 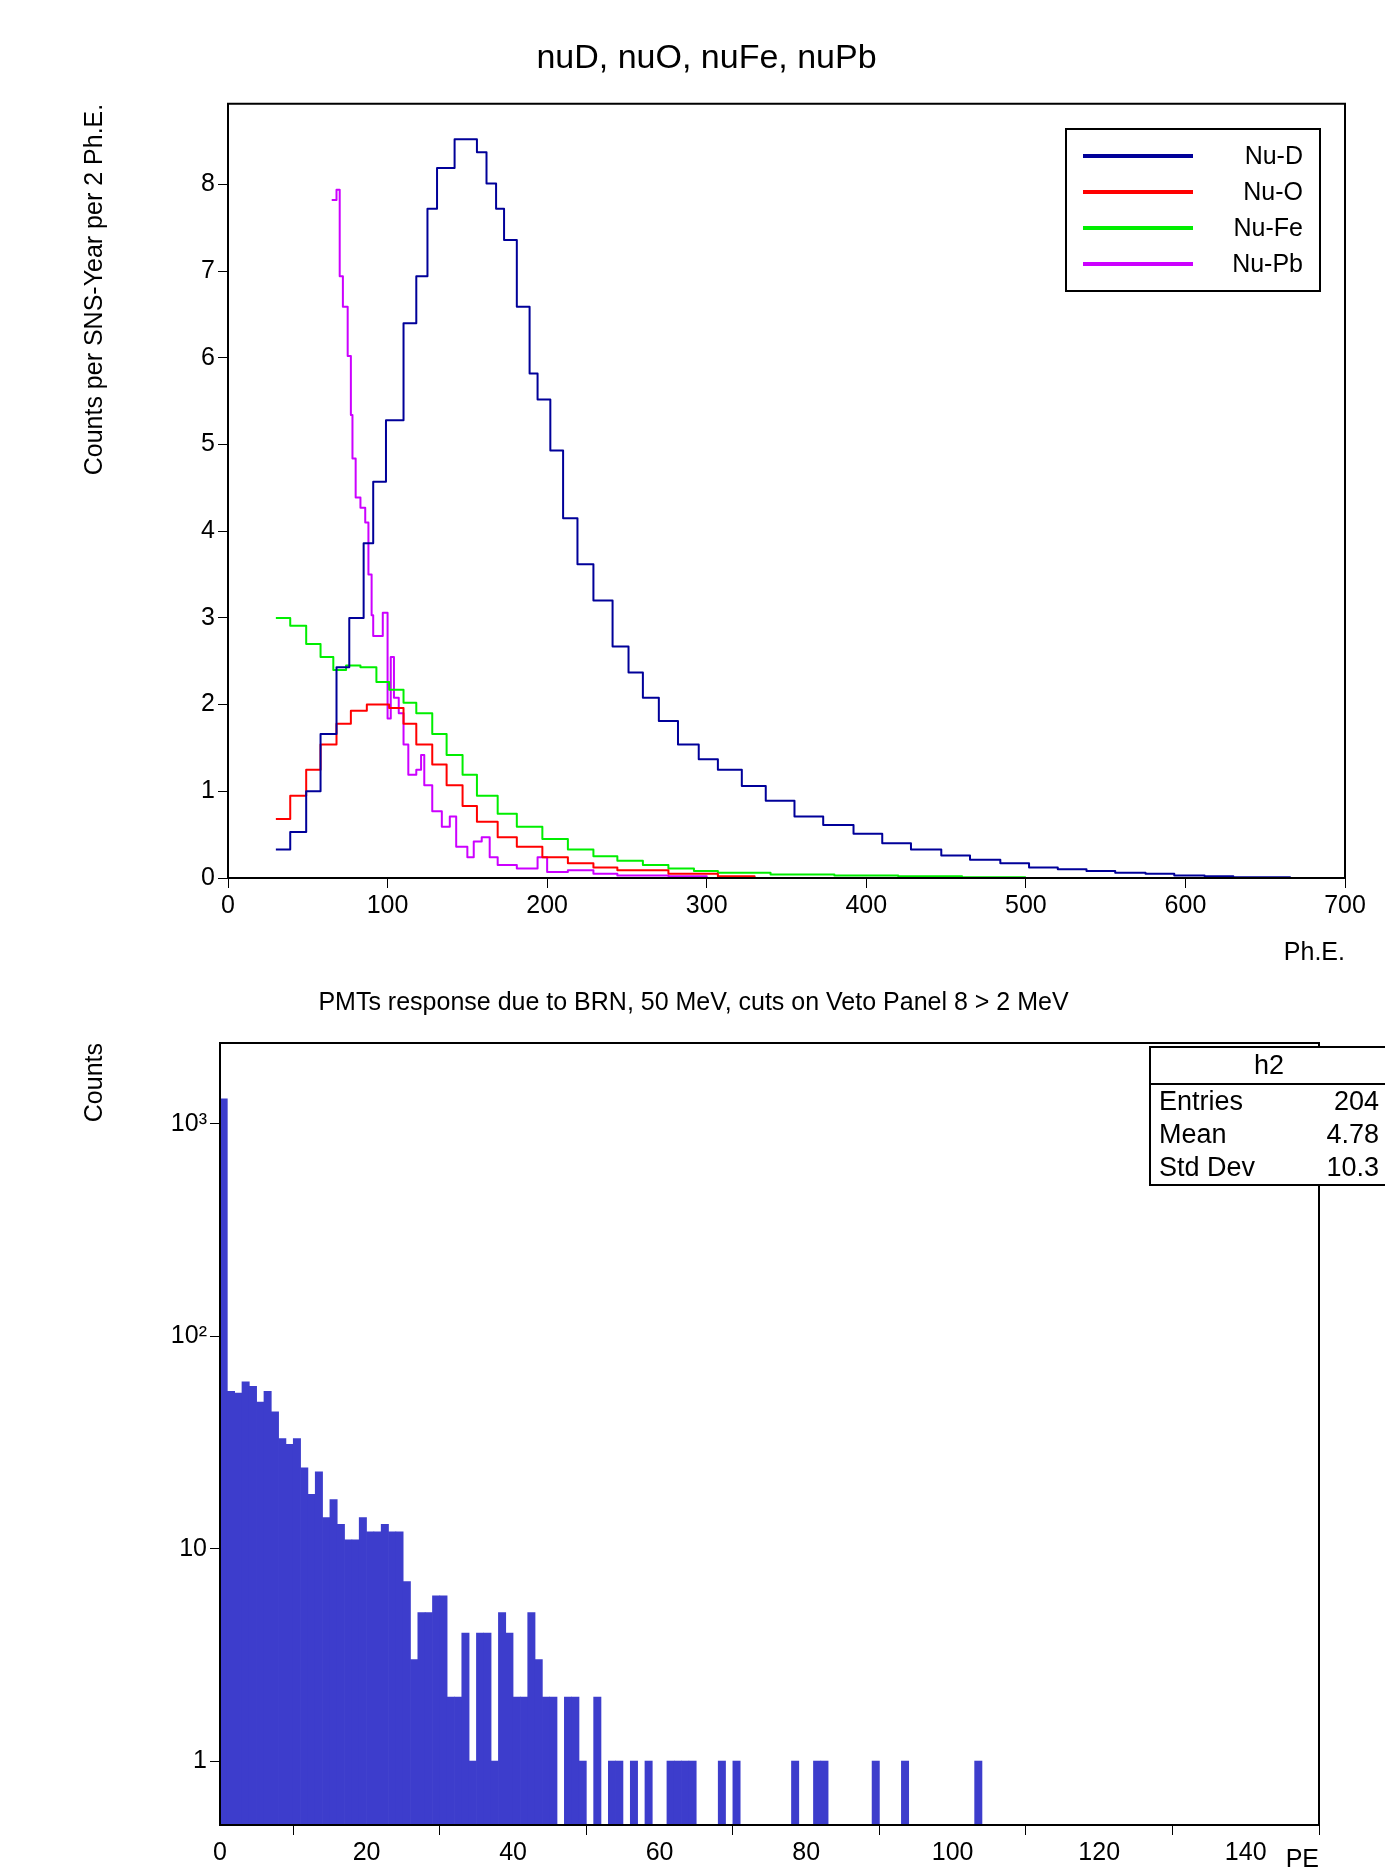 What do you see at coordinates (706, 55) in the screenshot?
I see `chart-title: nuD, nuO, nuFe, nuPb` at bounding box center [706, 55].